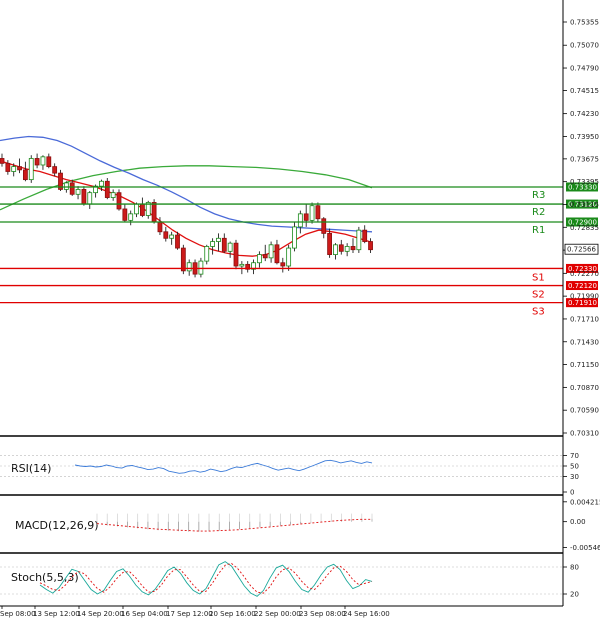  What do you see at coordinates (584, 46) in the screenshot?
I see `price-tick-label: 0.75070` at bounding box center [584, 46].